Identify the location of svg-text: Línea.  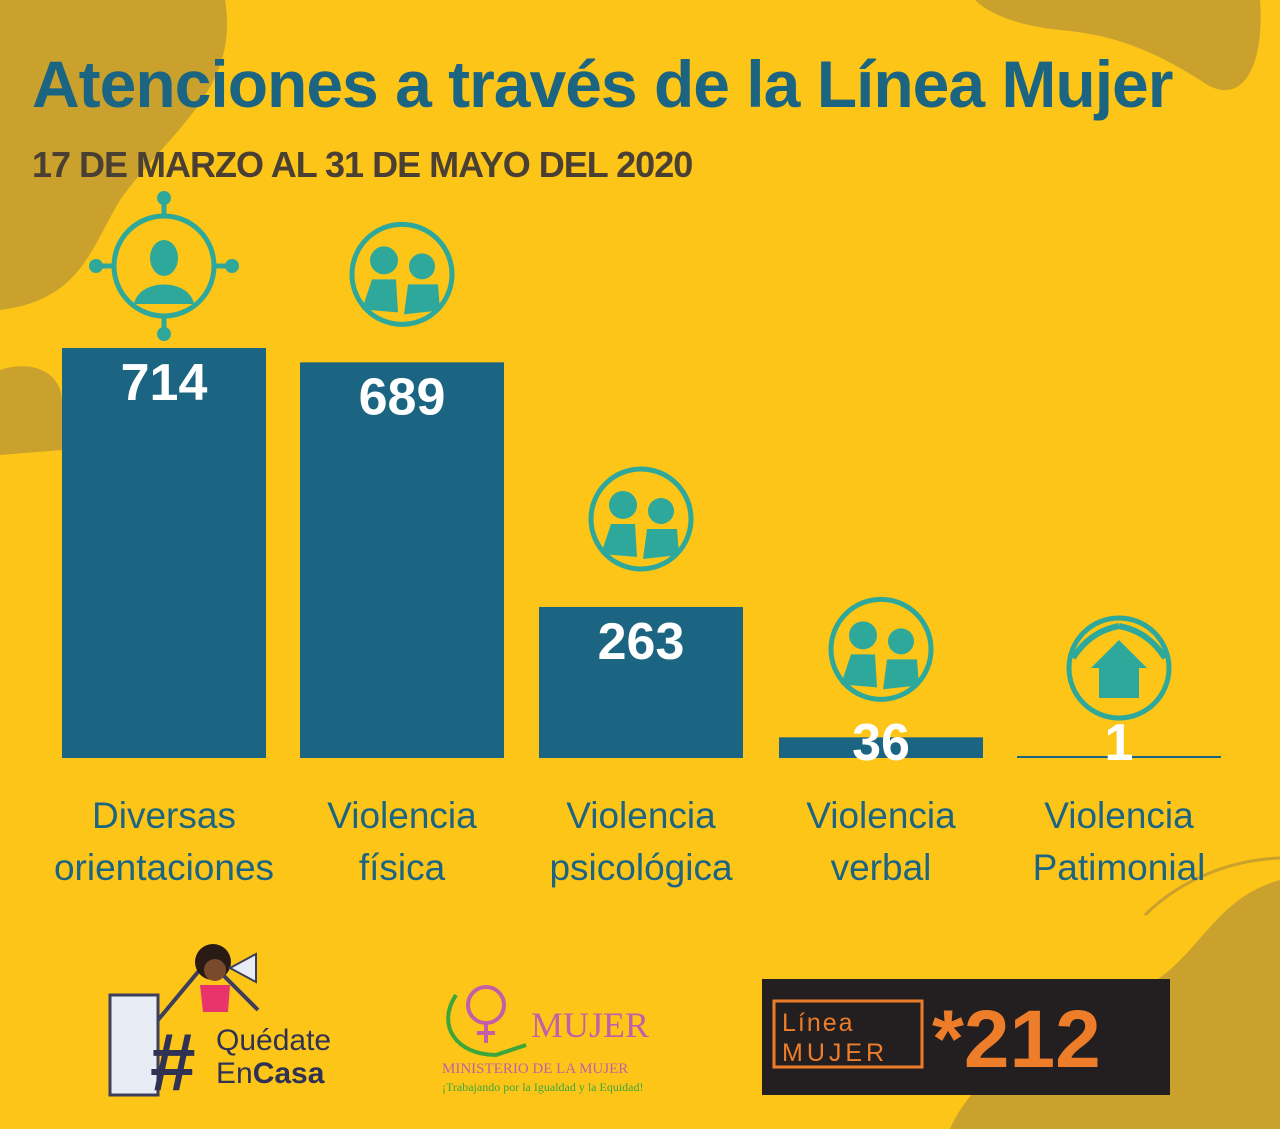
(818, 1023).